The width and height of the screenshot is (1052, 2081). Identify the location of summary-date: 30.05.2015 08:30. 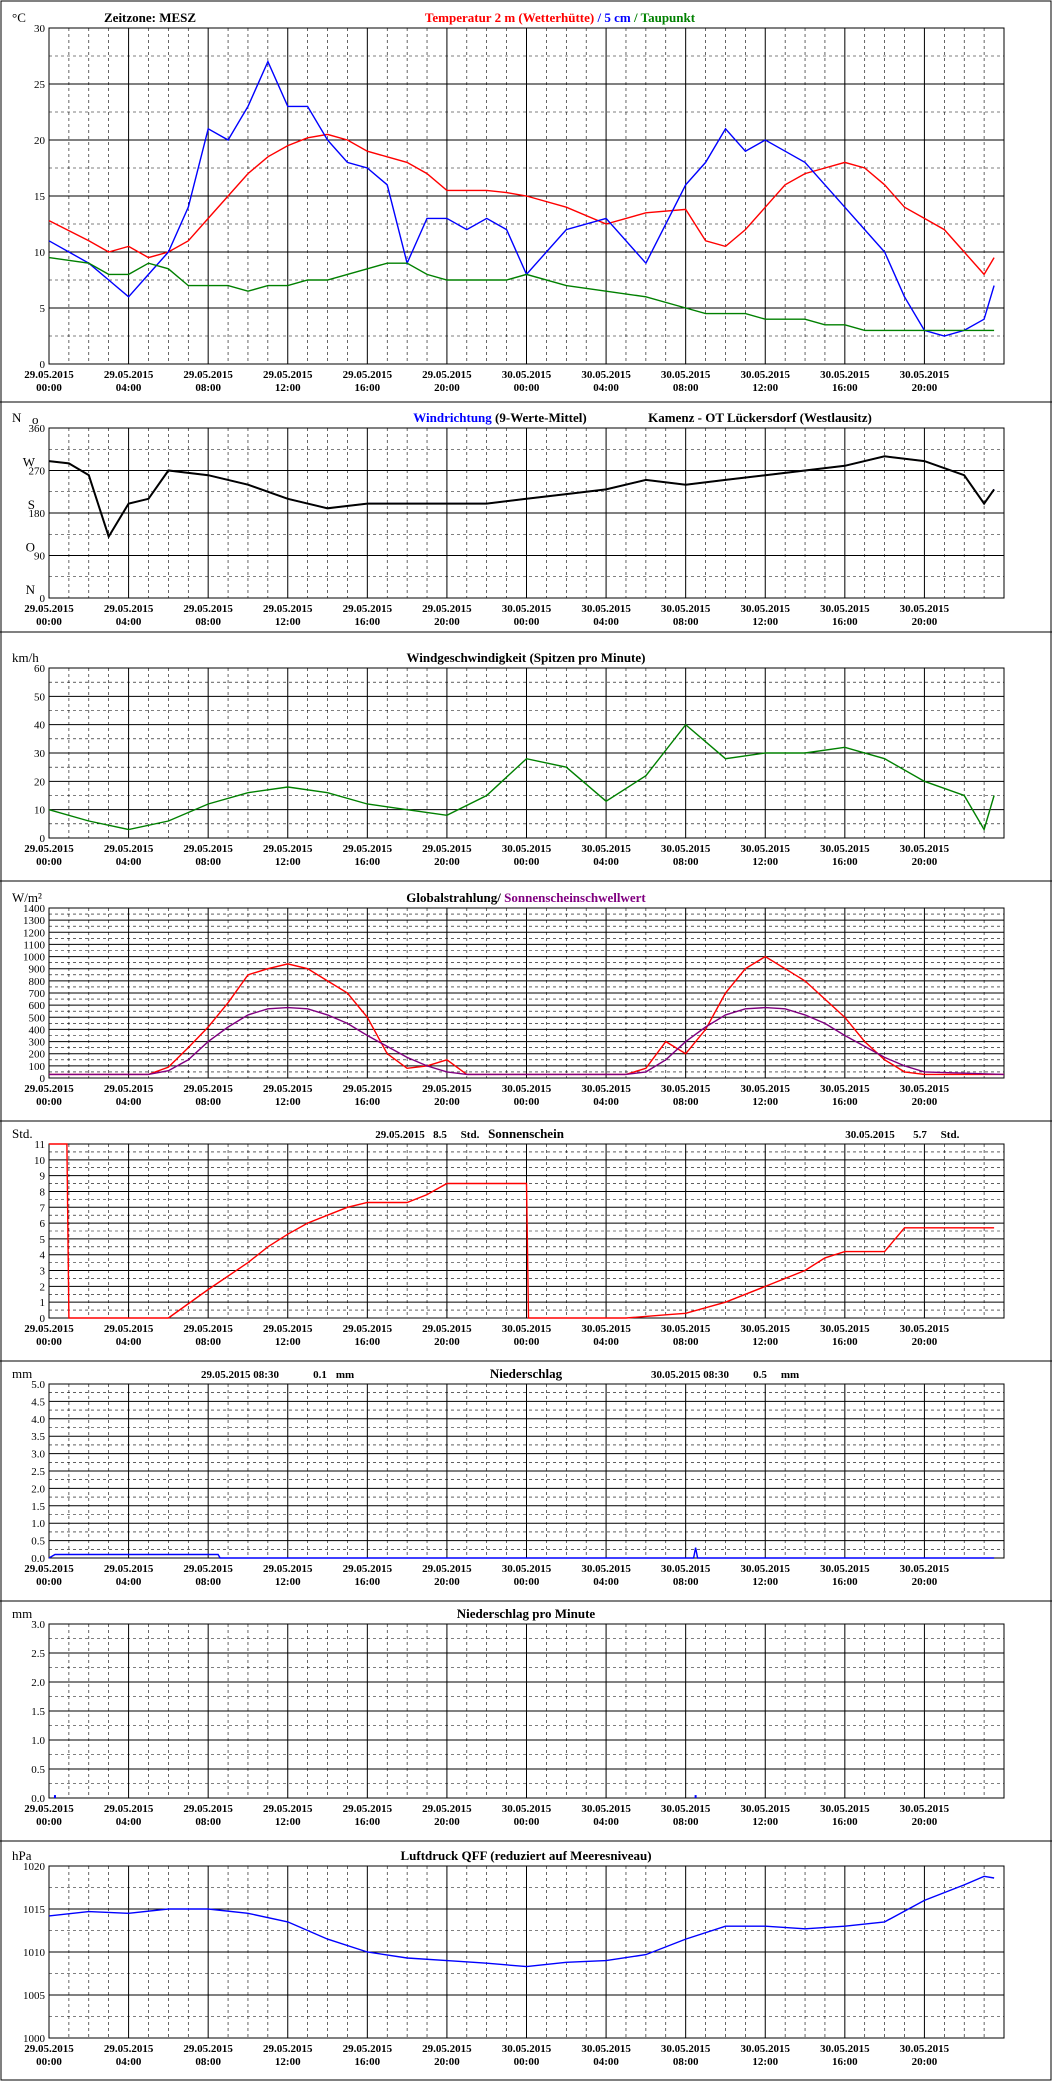
(690, 1375).